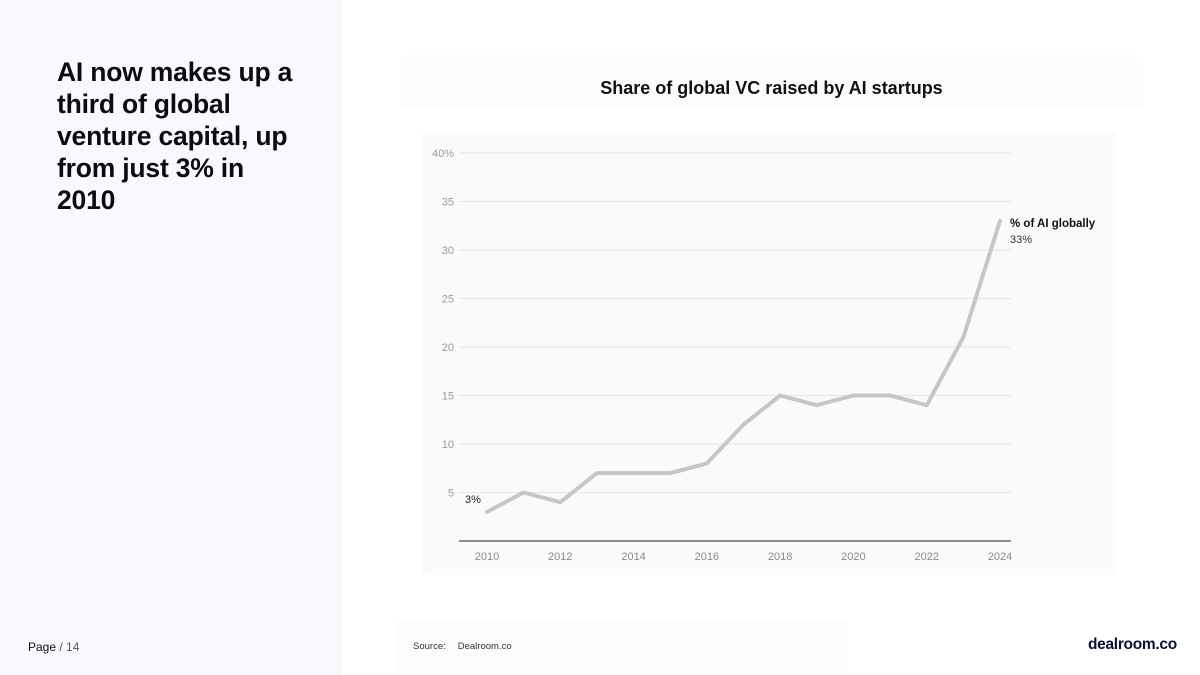 The image size is (1200, 675). What do you see at coordinates (633, 557) in the screenshot?
I see `x-tick-label: 2014` at bounding box center [633, 557].